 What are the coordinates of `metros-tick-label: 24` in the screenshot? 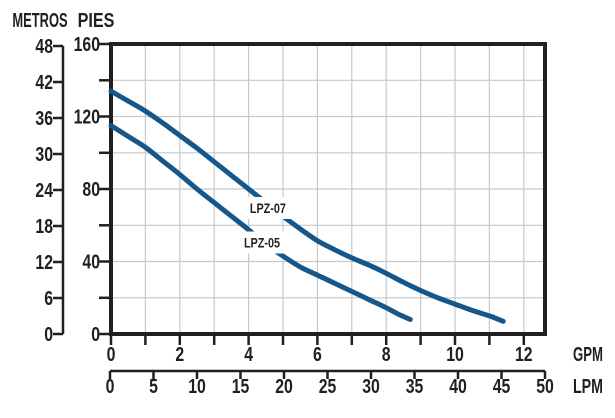 It's located at (44, 191).